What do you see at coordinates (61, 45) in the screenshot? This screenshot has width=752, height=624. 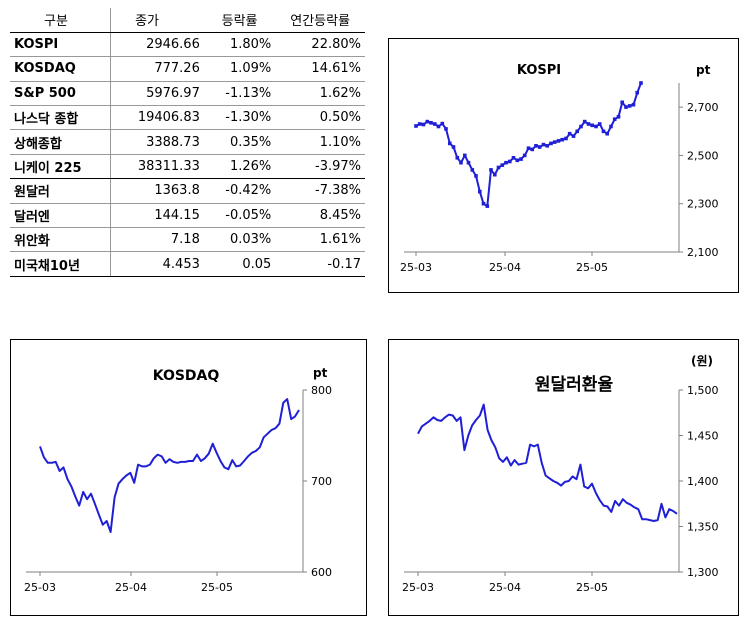 I see `row-name: KOSPI` at bounding box center [61, 45].